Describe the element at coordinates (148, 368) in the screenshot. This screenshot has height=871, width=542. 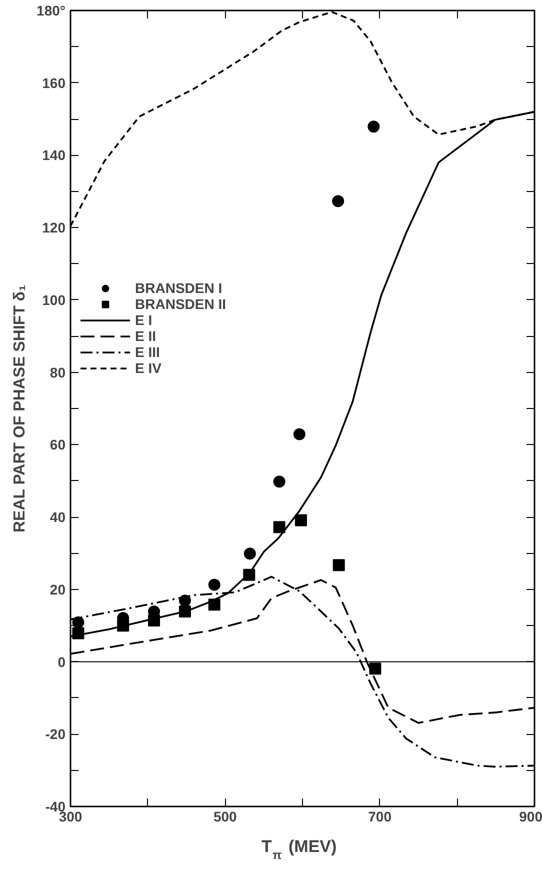
I see `legend-label: E IV` at that location.